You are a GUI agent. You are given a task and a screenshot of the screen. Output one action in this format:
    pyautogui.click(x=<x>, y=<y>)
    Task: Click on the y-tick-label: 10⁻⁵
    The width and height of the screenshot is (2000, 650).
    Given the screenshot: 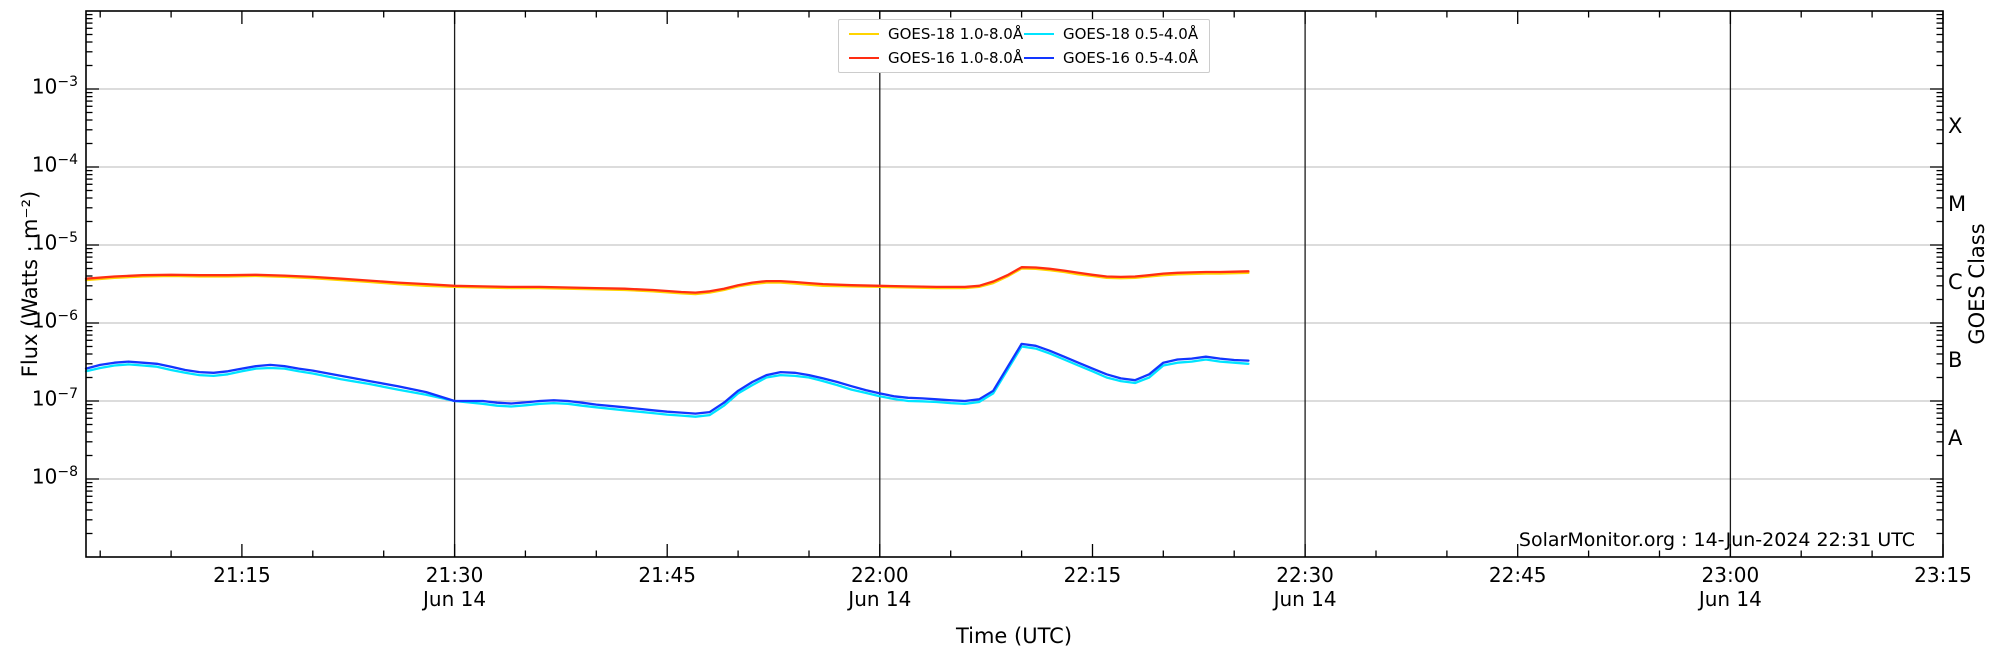 What is the action you would take?
    pyautogui.click(x=54, y=242)
    